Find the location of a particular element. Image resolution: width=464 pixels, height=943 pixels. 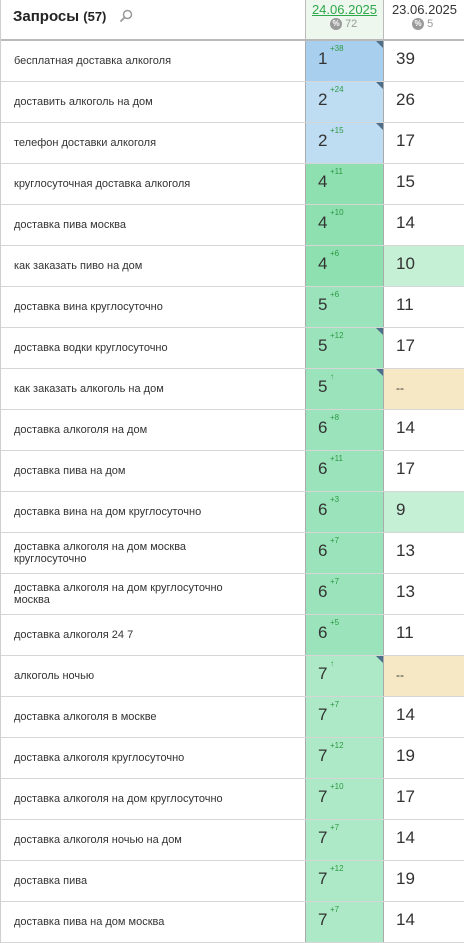

position-value: 4 is located at coordinates (323, 263).